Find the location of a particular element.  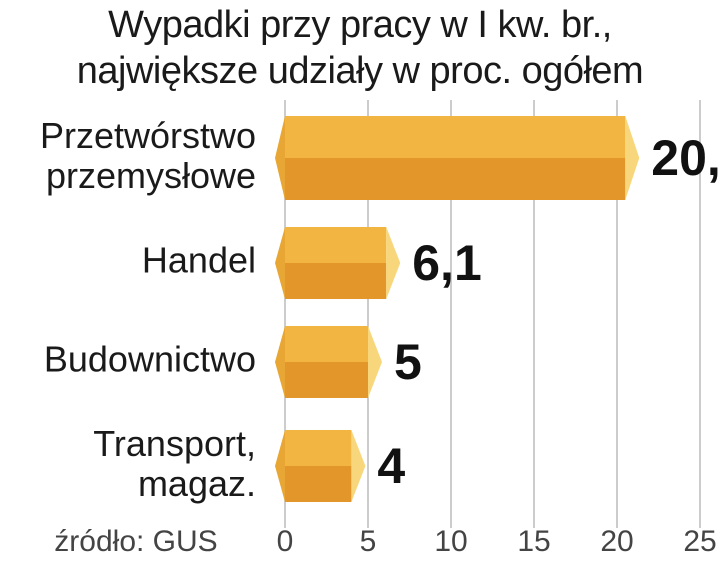

value-label: 6,1 is located at coordinates (447, 263).